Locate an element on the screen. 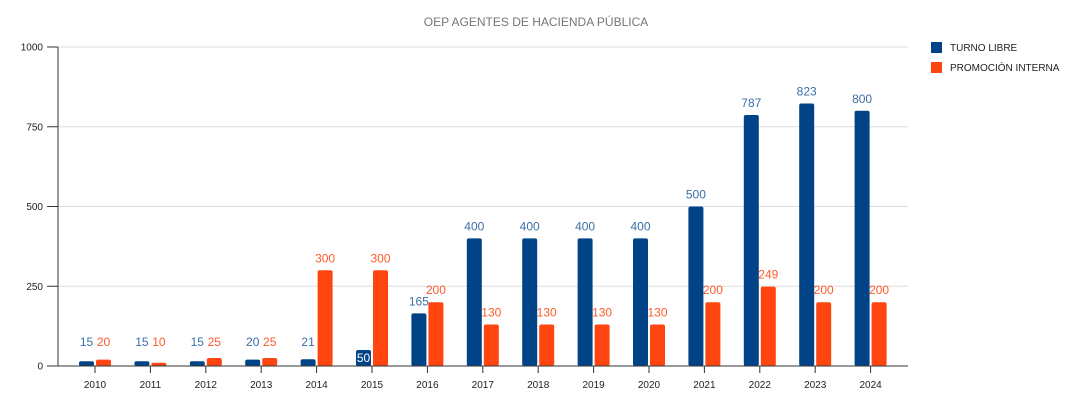  data-label: 21 is located at coordinates (308, 342).